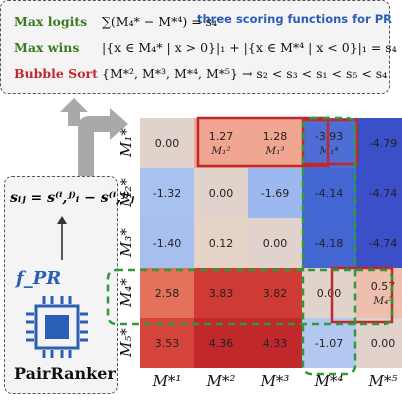 This screenshot has width=402, height=400. What do you see at coordinates (72, 198) in the screenshot?
I see `score-formula: sᵢⱼ = s⁽ⁱ,ʲ⁾ᵢ − s⁽ⁱ,ʲ⁾ⱼ` at bounding box center [72, 198].